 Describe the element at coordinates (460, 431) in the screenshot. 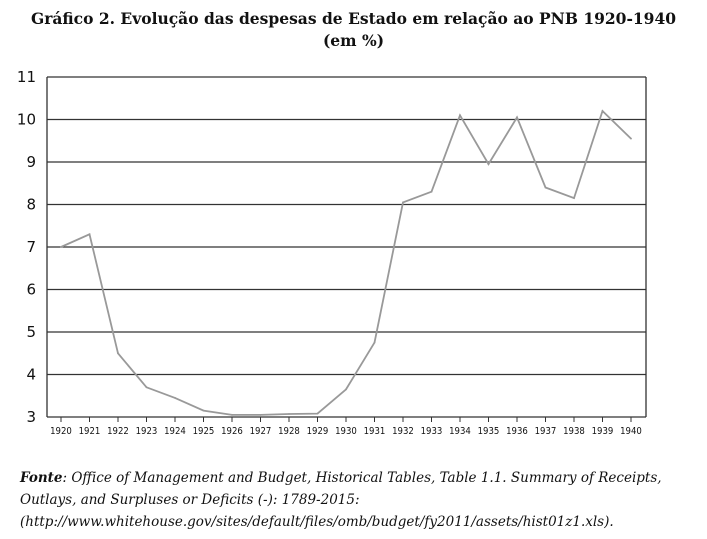

I see `x-tick-label: 1934` at that location.